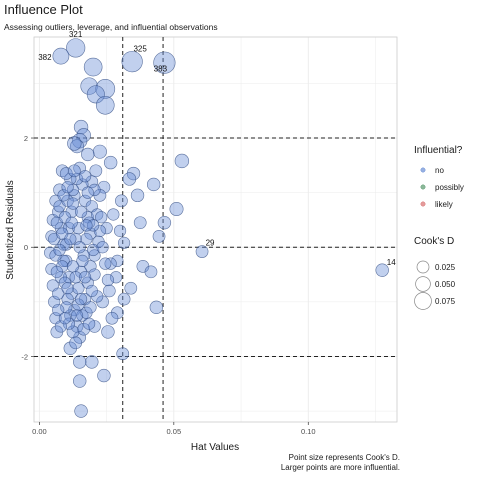 This screenshot has height=480, width=480. I want to click on x-axis-label: Hat Values, so click(215, 447).